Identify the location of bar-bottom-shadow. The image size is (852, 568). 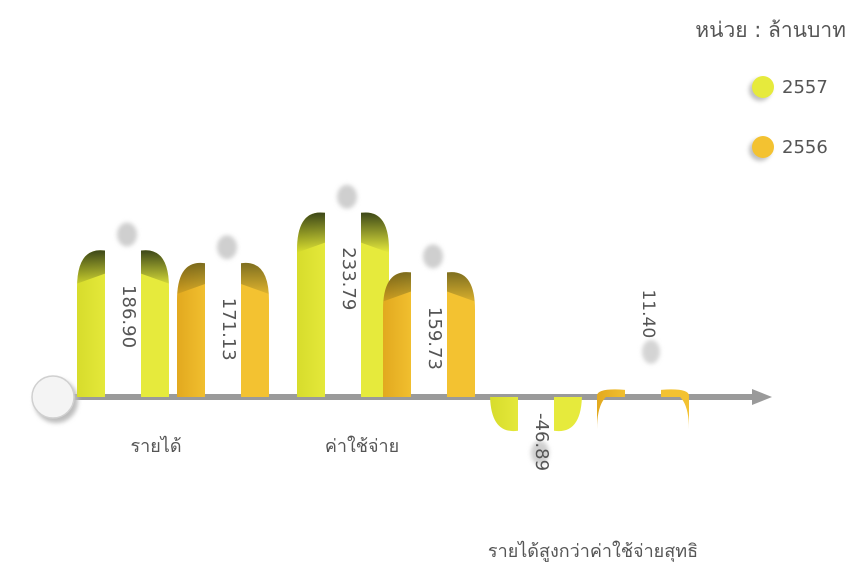
(540, 452).